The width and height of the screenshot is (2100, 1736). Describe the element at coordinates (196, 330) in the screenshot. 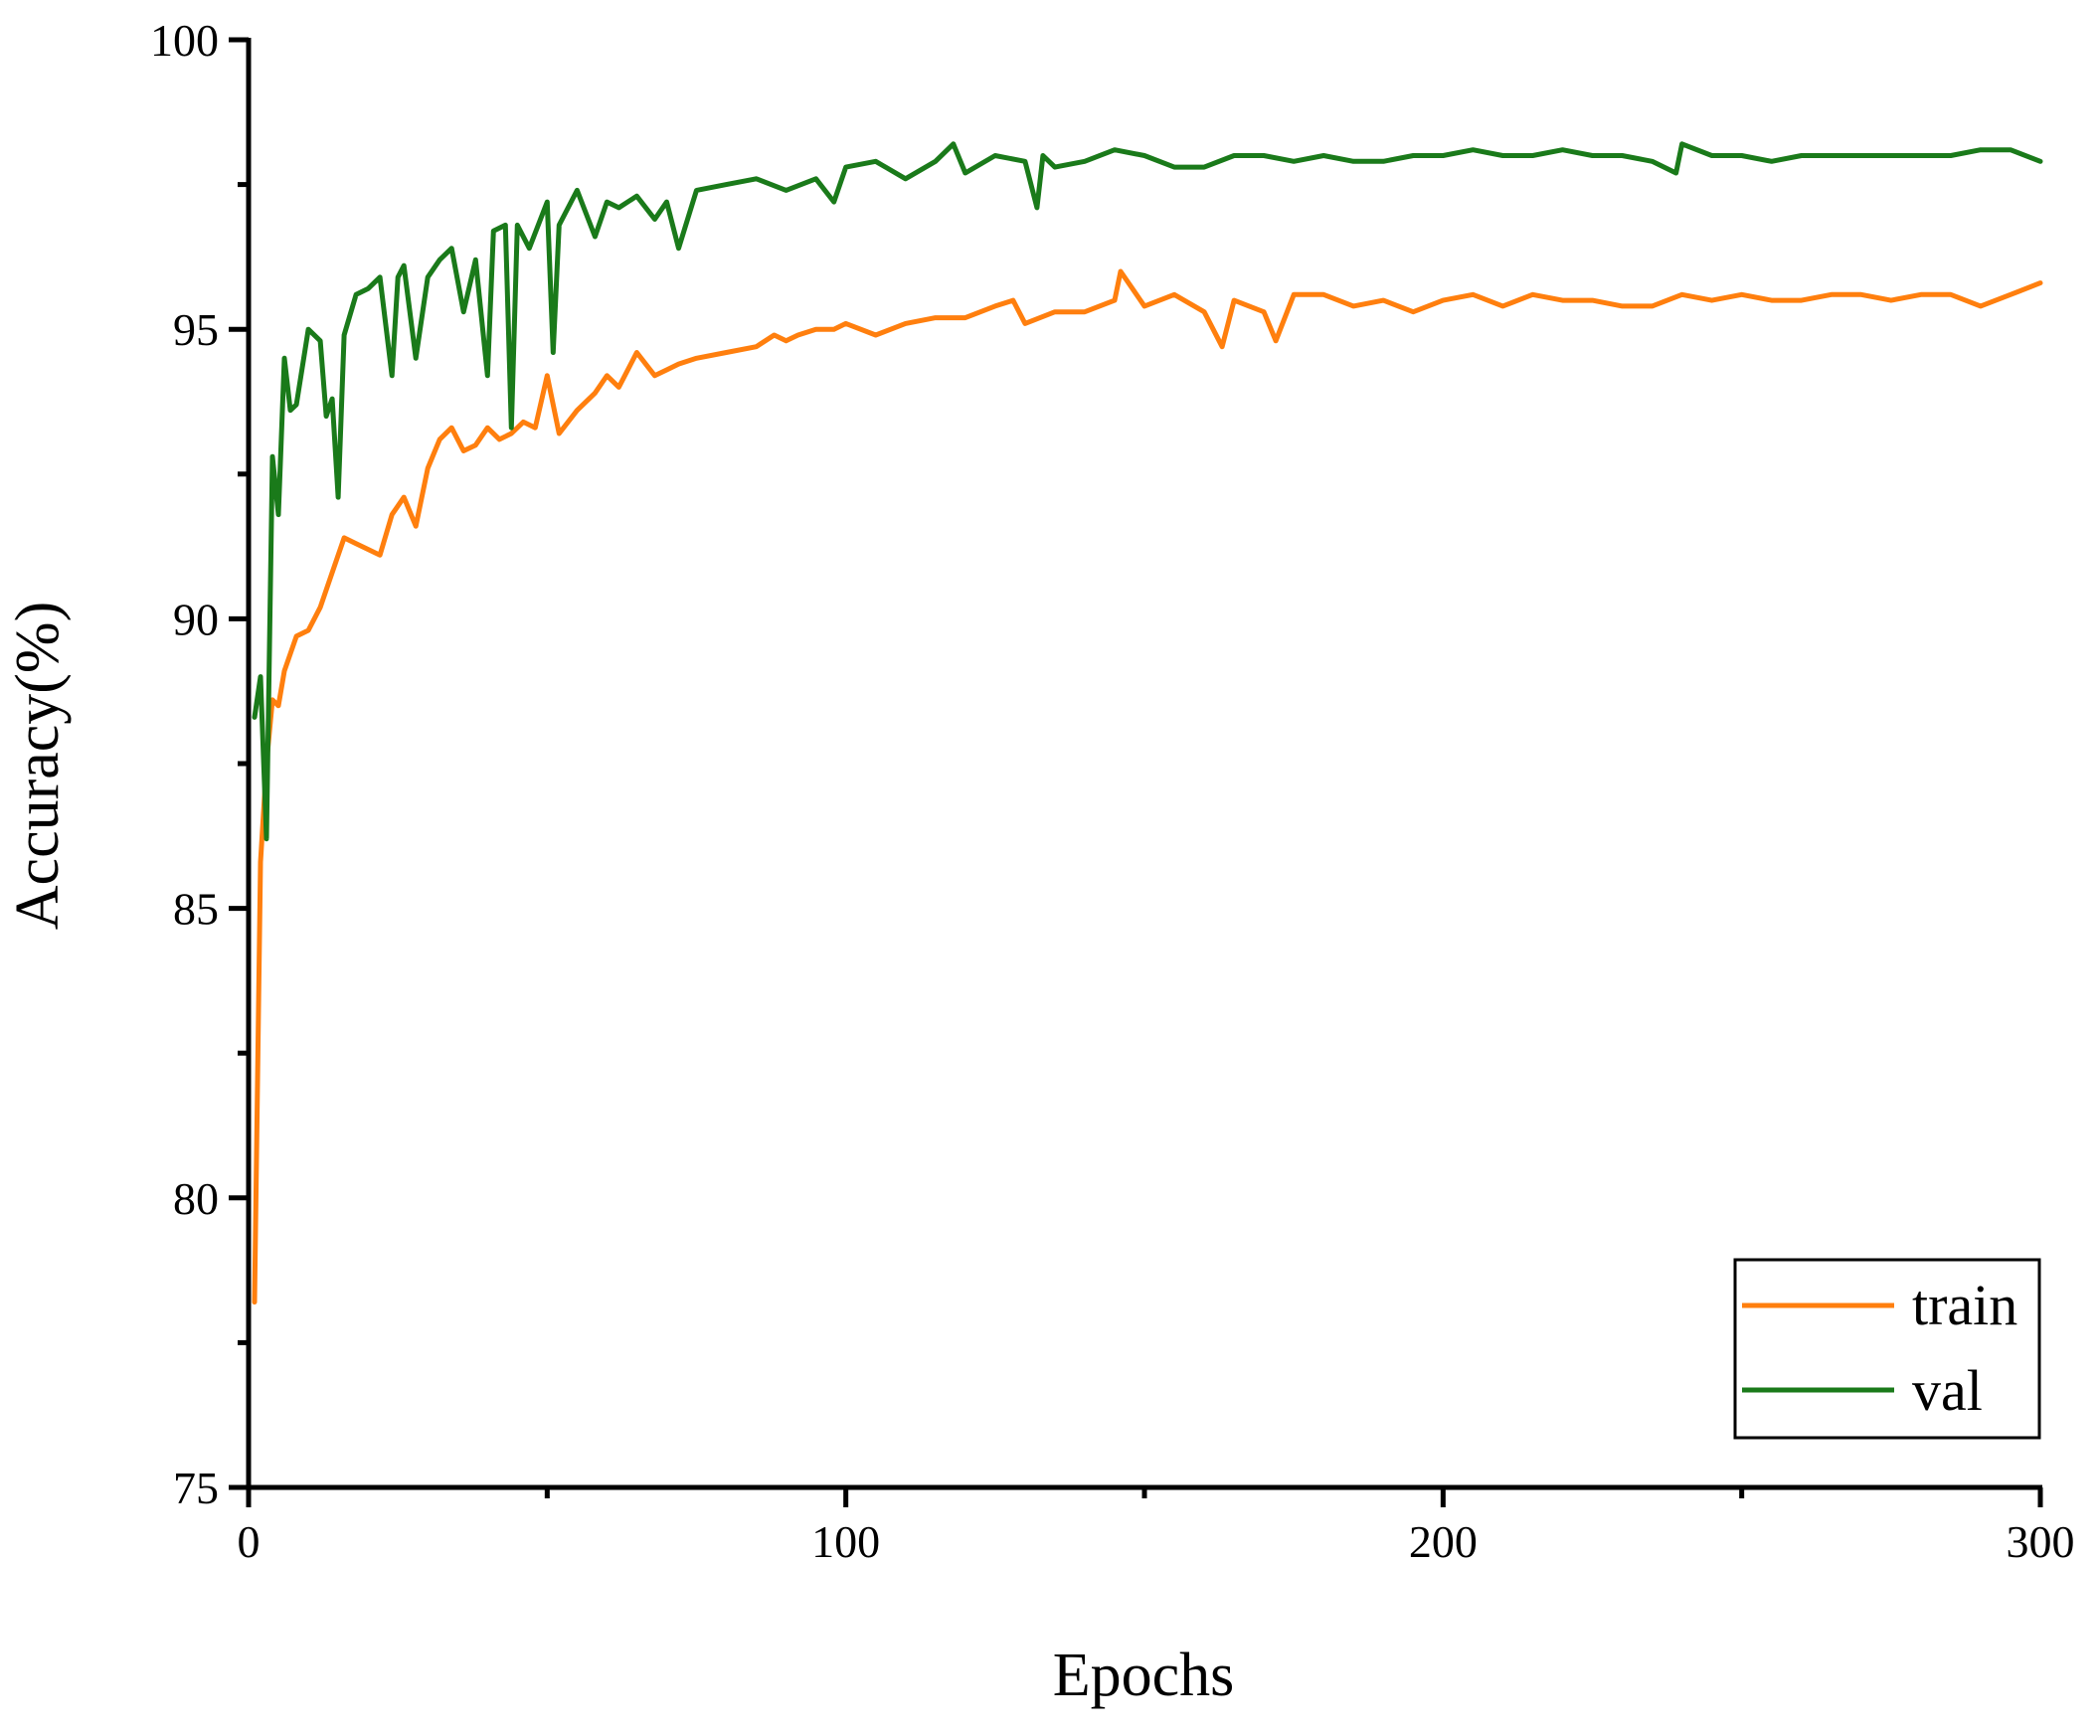

I see `y-tick-label-95: 95` at that location.